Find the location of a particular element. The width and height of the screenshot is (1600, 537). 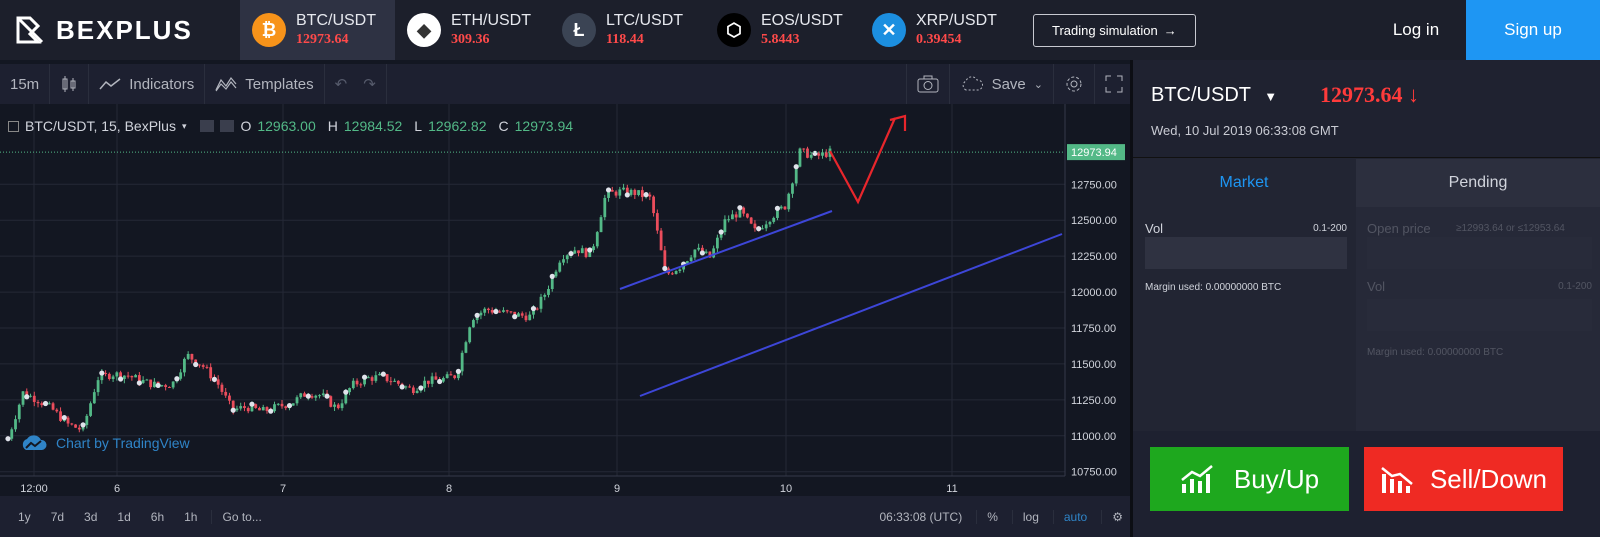

legend-toggle-icon is located at coordinates (13, 126).